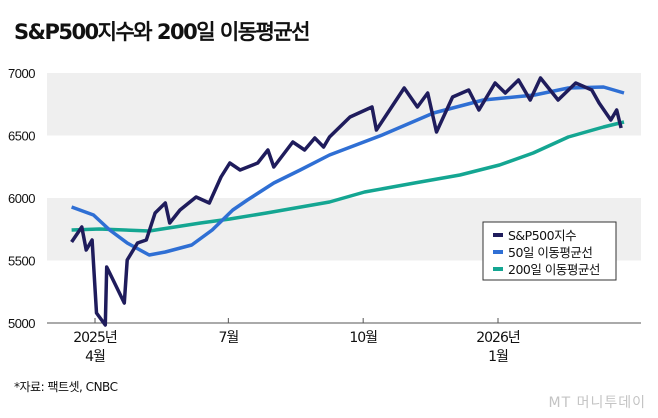 Image resolution: width=658 pixels, height=418 pixels. What do you see at coordinates (21, 136) in the screenshot?
I see `y-tick-label: 6500` at bounding box center [21, 136].